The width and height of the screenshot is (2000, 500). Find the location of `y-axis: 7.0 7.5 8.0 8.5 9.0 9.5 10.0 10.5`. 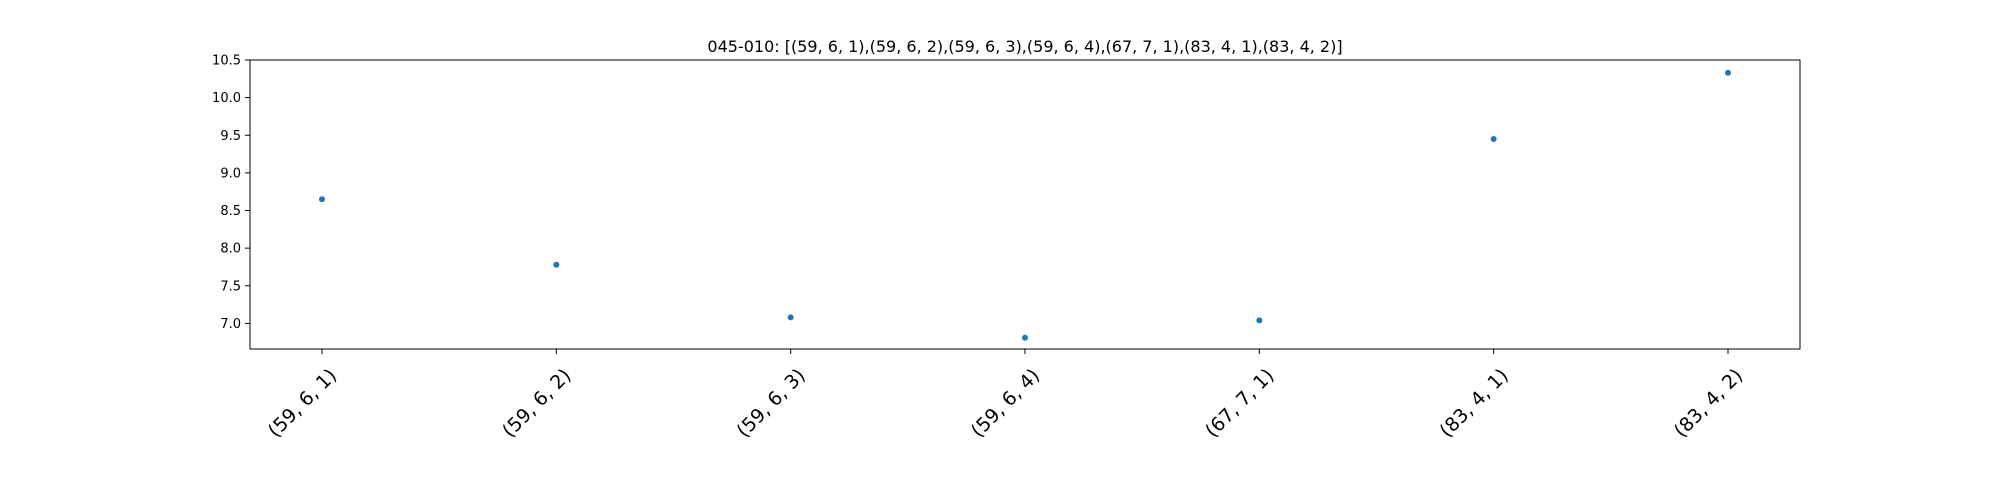

y-axis: 7.0 7.5 8.0 8.5 9.0 9.5 10.0 10.5 is located at coordinates (231, 193).